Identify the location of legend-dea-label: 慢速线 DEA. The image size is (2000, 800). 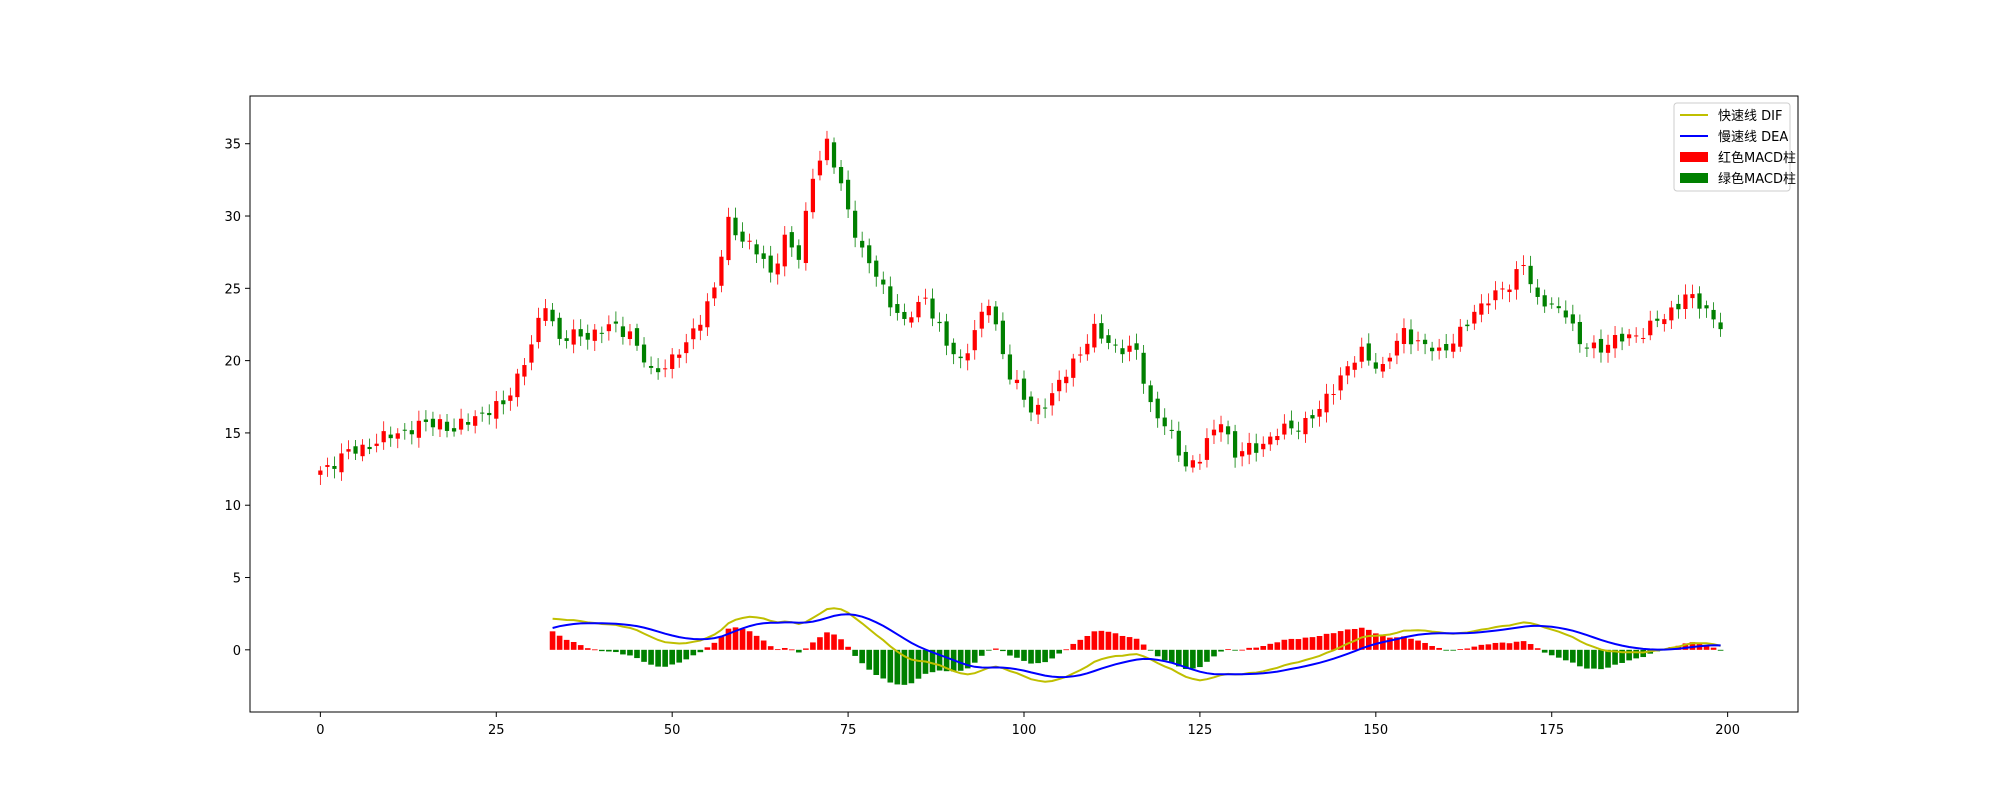
(1753, 137).